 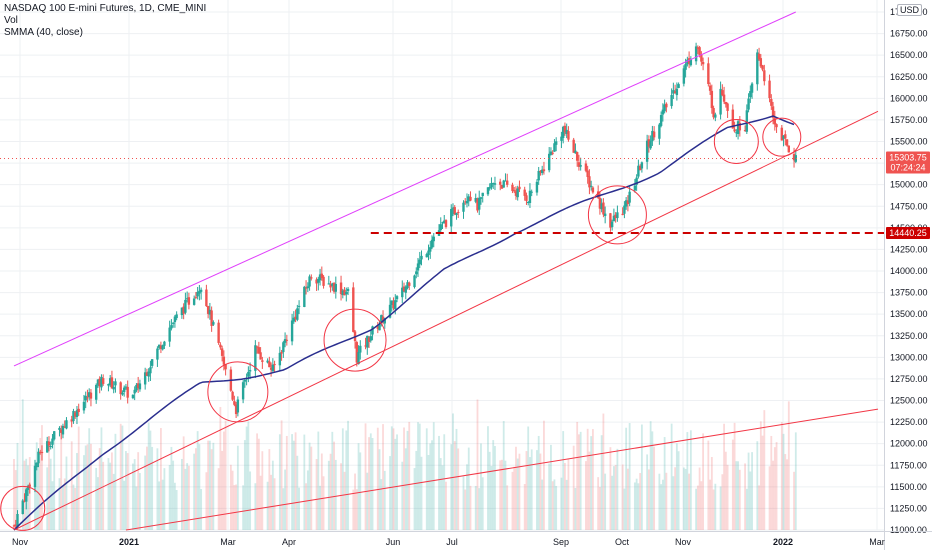 I want to click on currency-badge: USD, so click(x=910, y=10).